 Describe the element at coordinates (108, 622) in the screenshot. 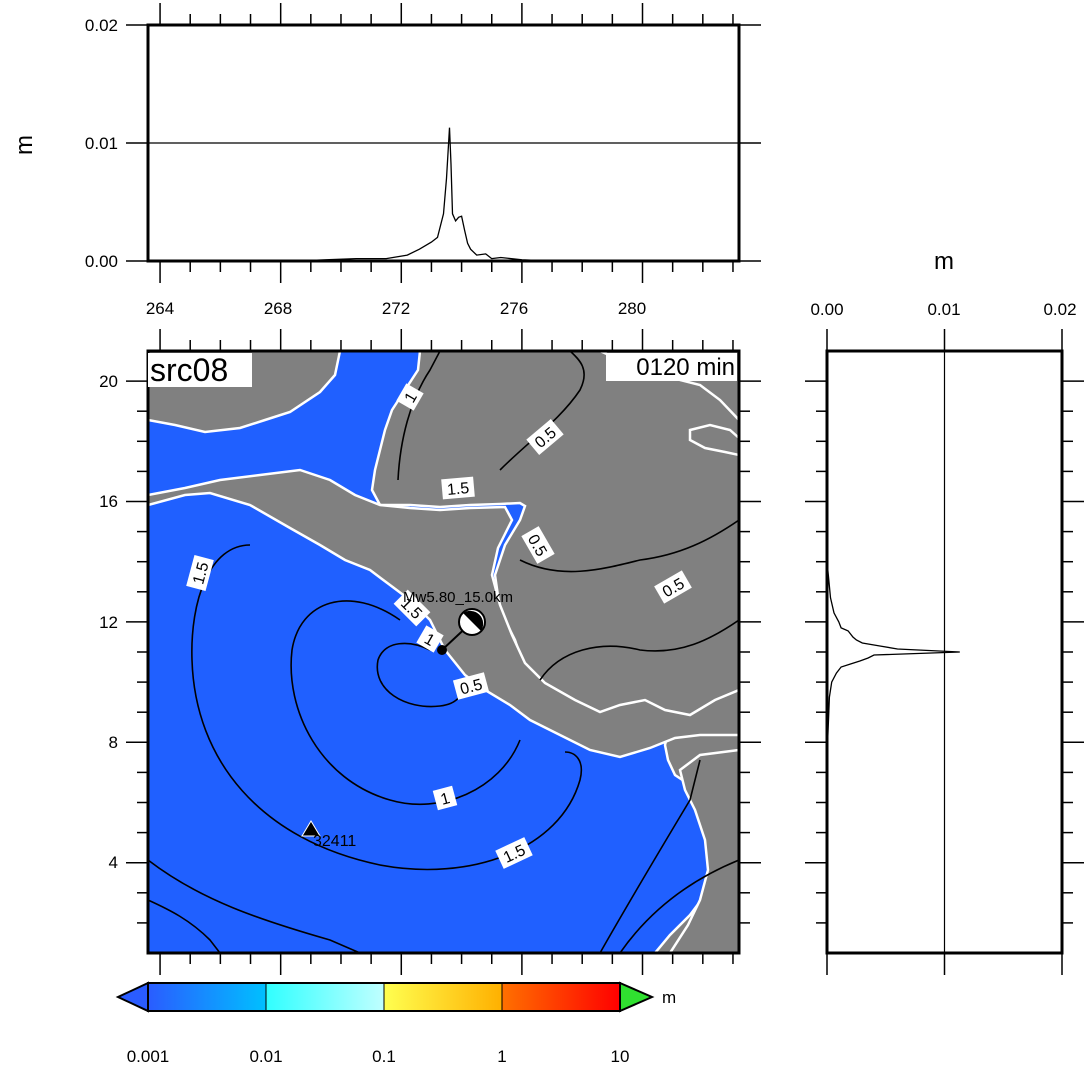

I see `map-lat-tick-label: 12` at that location.